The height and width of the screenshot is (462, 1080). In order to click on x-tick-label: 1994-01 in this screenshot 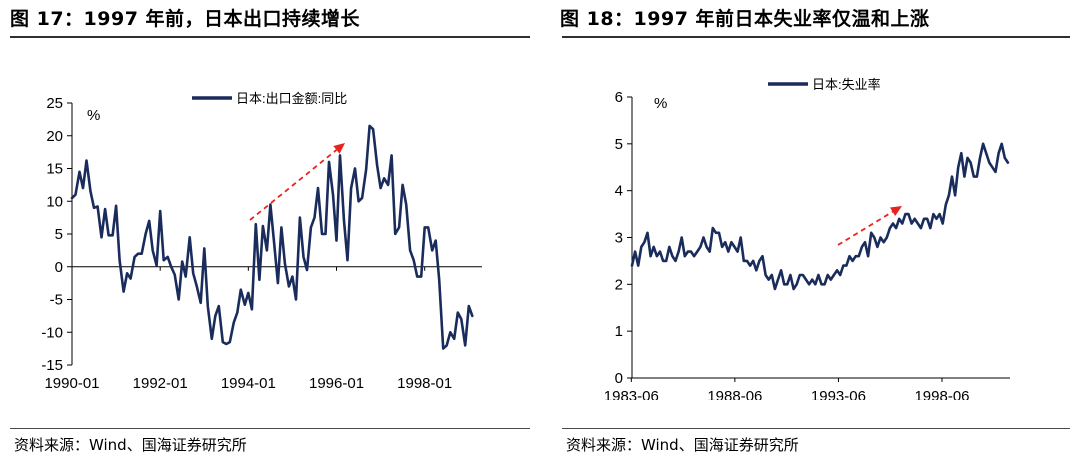, I will do `click(248, 383)`.